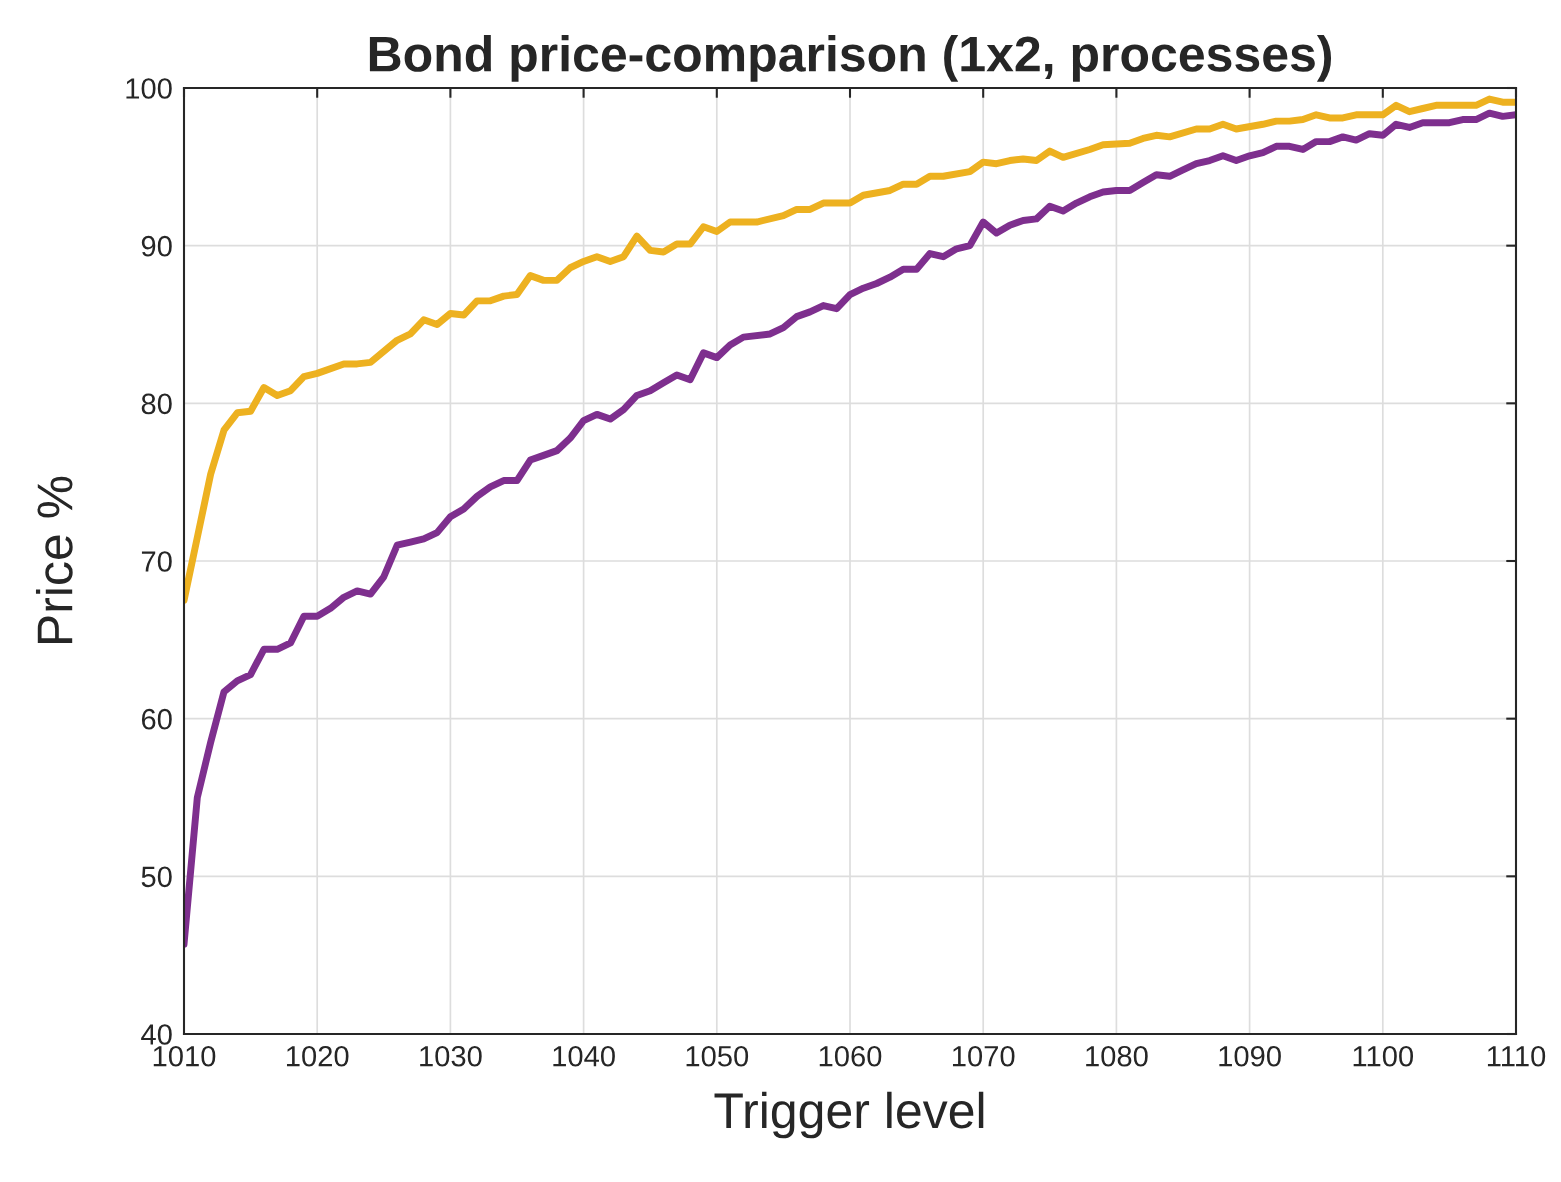 This screenshot has width=1561, height=1182. I want to click on x-tick-label: 1040, so click(584, 1056).